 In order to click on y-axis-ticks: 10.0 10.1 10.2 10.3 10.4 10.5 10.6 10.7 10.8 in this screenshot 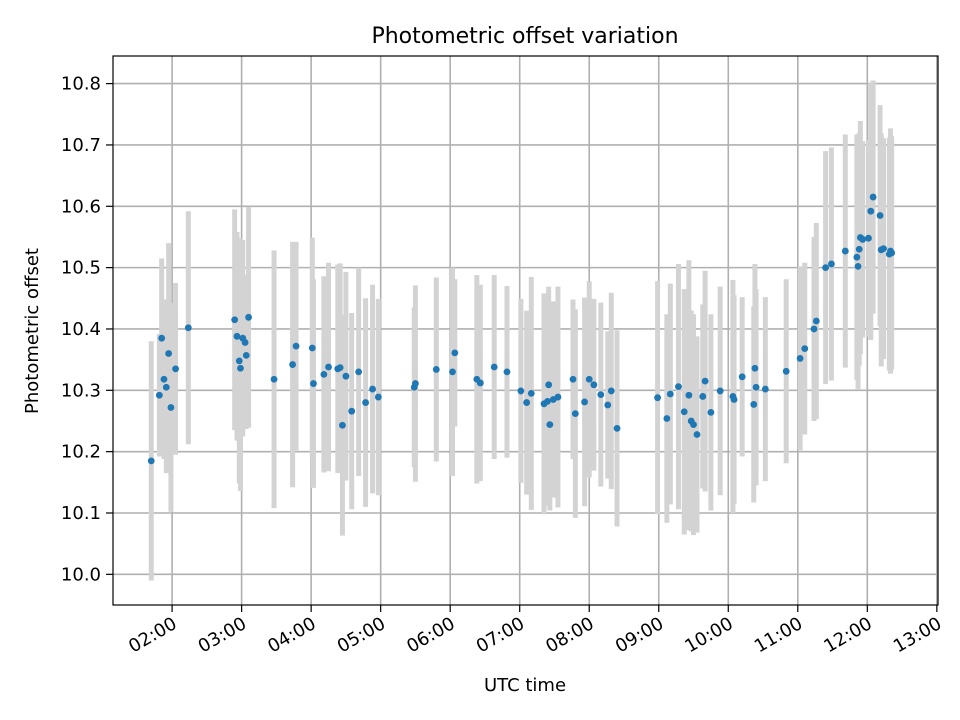, I will do `click(87, 329)`.